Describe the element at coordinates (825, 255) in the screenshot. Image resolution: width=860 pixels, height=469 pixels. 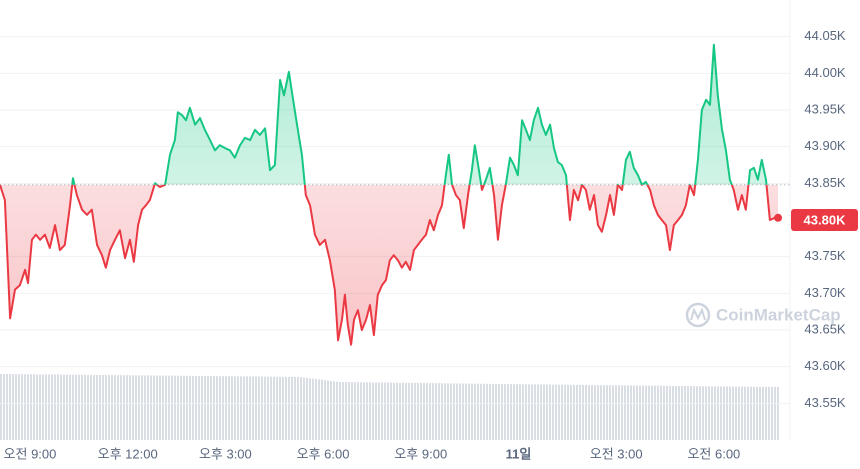
I see `y-tick-label: 43.75K` at that location.